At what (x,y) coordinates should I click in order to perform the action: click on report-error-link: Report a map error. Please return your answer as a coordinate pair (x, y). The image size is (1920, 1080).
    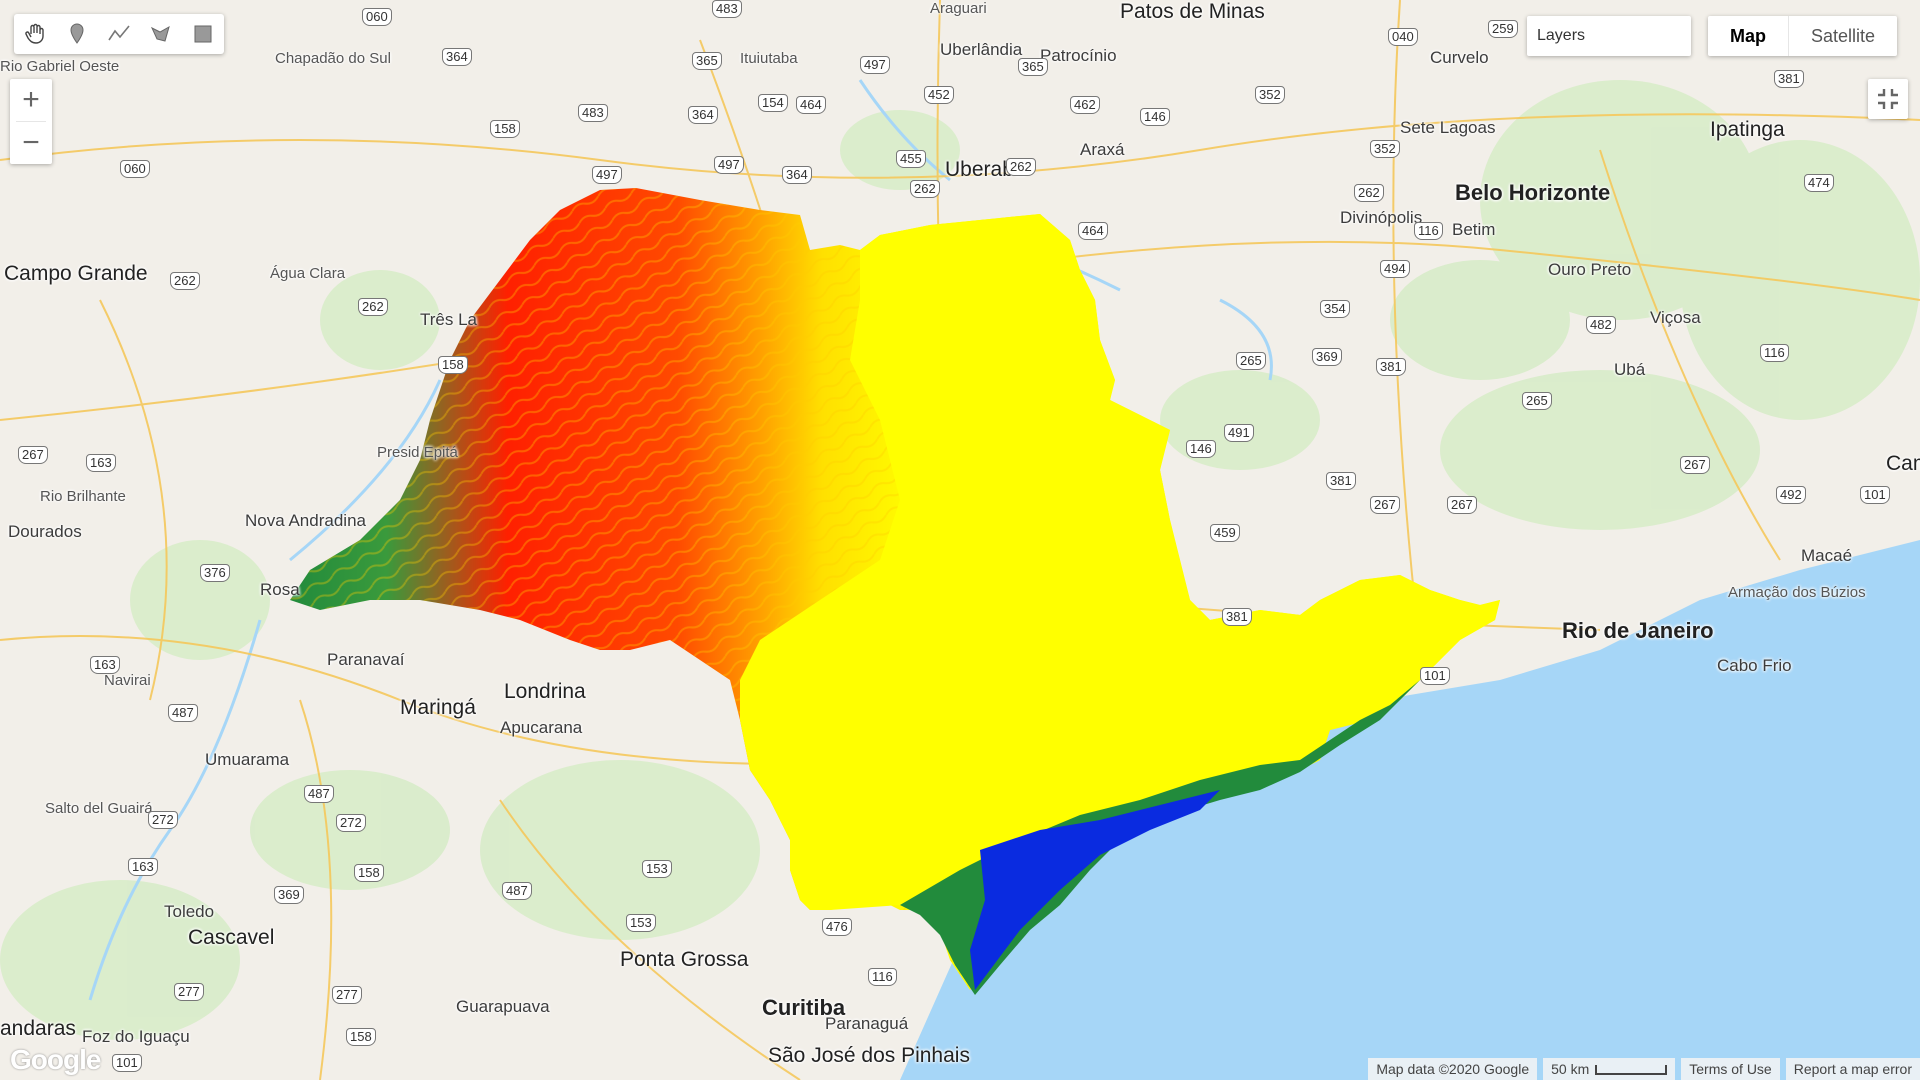
    Looking at the image, I should click on (1852, 1069).